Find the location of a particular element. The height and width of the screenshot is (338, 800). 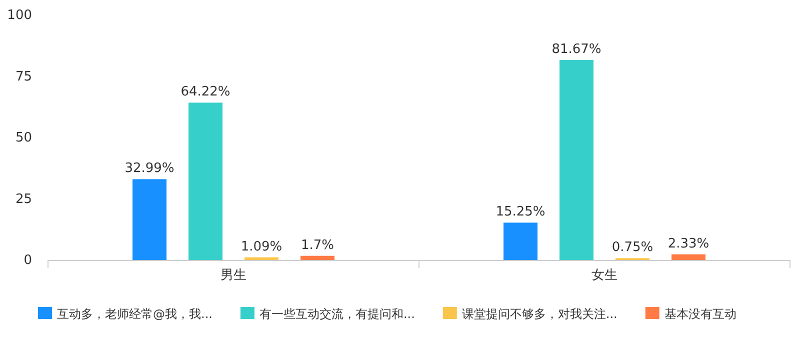

y-tick-label: 75 is located at coordinates (23, 76).